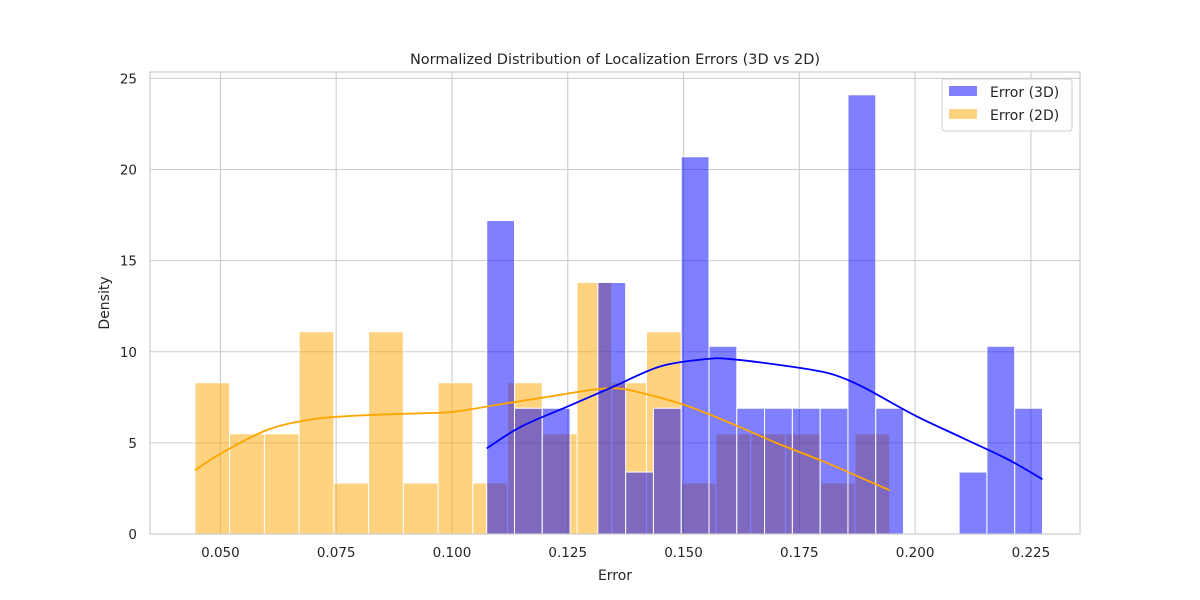  What do you see at coordinates (683, 553) in the screenshot?
I see `x-tick-label: 0.150` at bounding box center [683, 553].